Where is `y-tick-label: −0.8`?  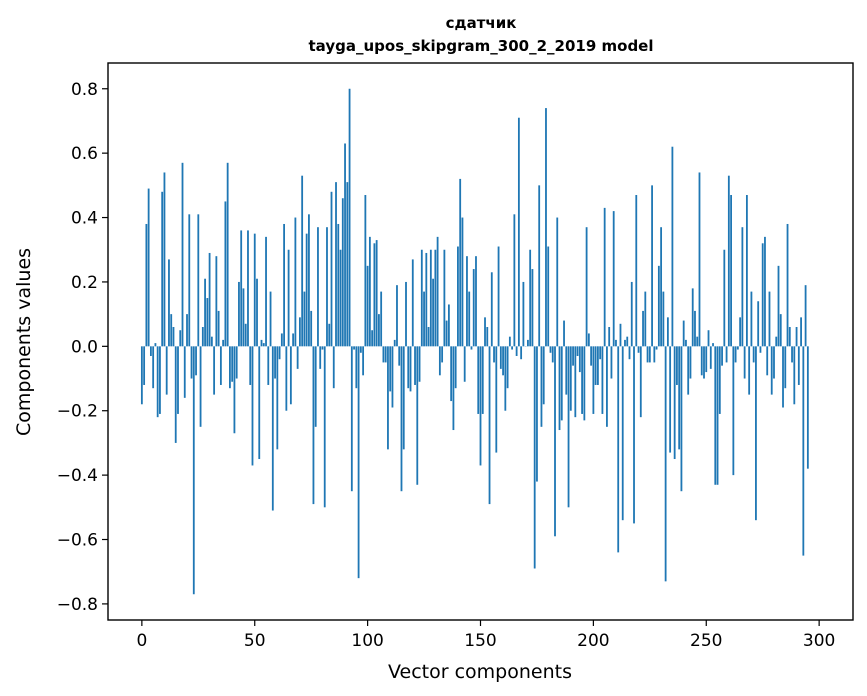
y-tick-label: −0.8 is located at coordinates (77, 605).